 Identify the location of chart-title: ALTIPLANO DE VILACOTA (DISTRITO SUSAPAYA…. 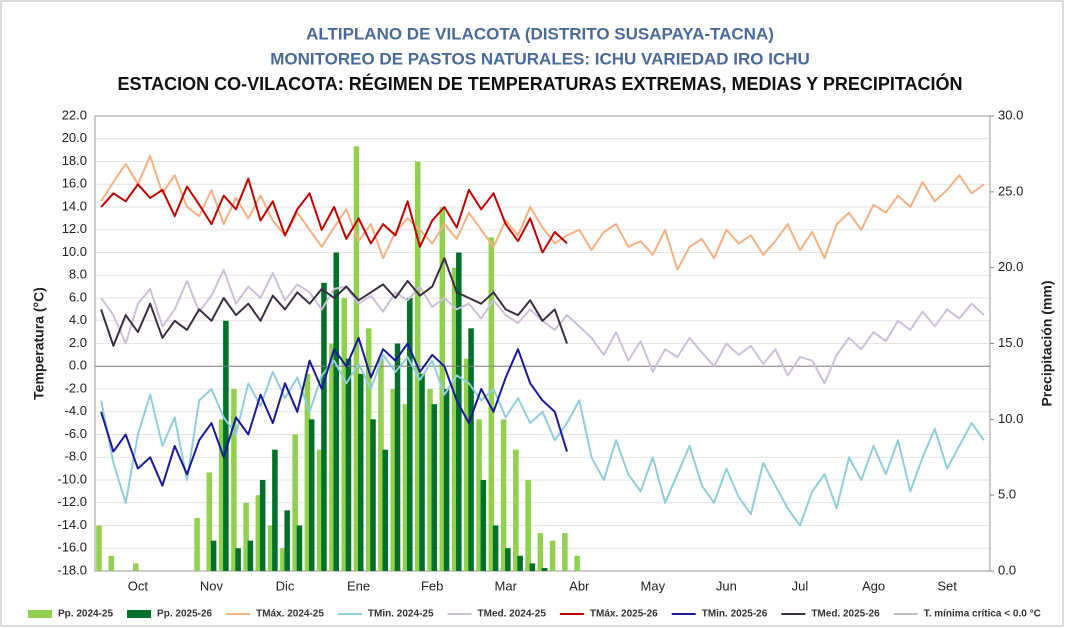
(540, 33).